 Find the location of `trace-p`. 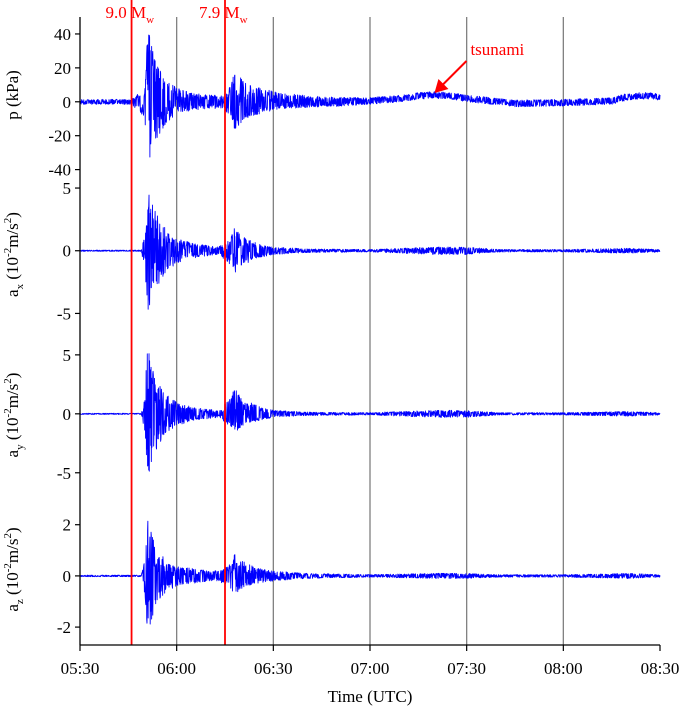

trace-p is located at coordinates (370, 96).